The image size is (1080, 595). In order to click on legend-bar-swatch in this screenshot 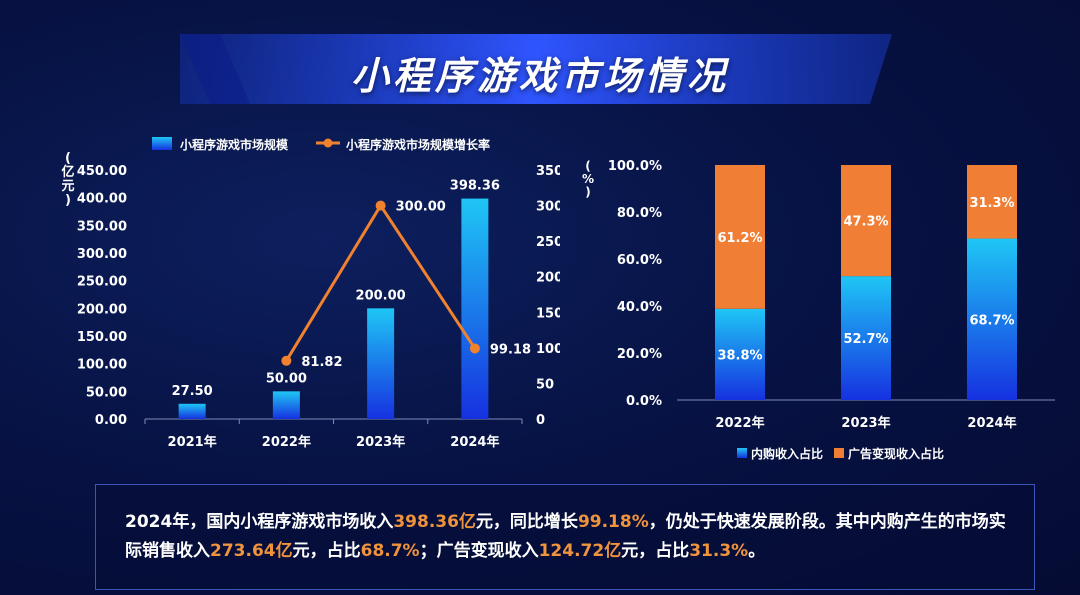, I will do `click(162, 143)`.